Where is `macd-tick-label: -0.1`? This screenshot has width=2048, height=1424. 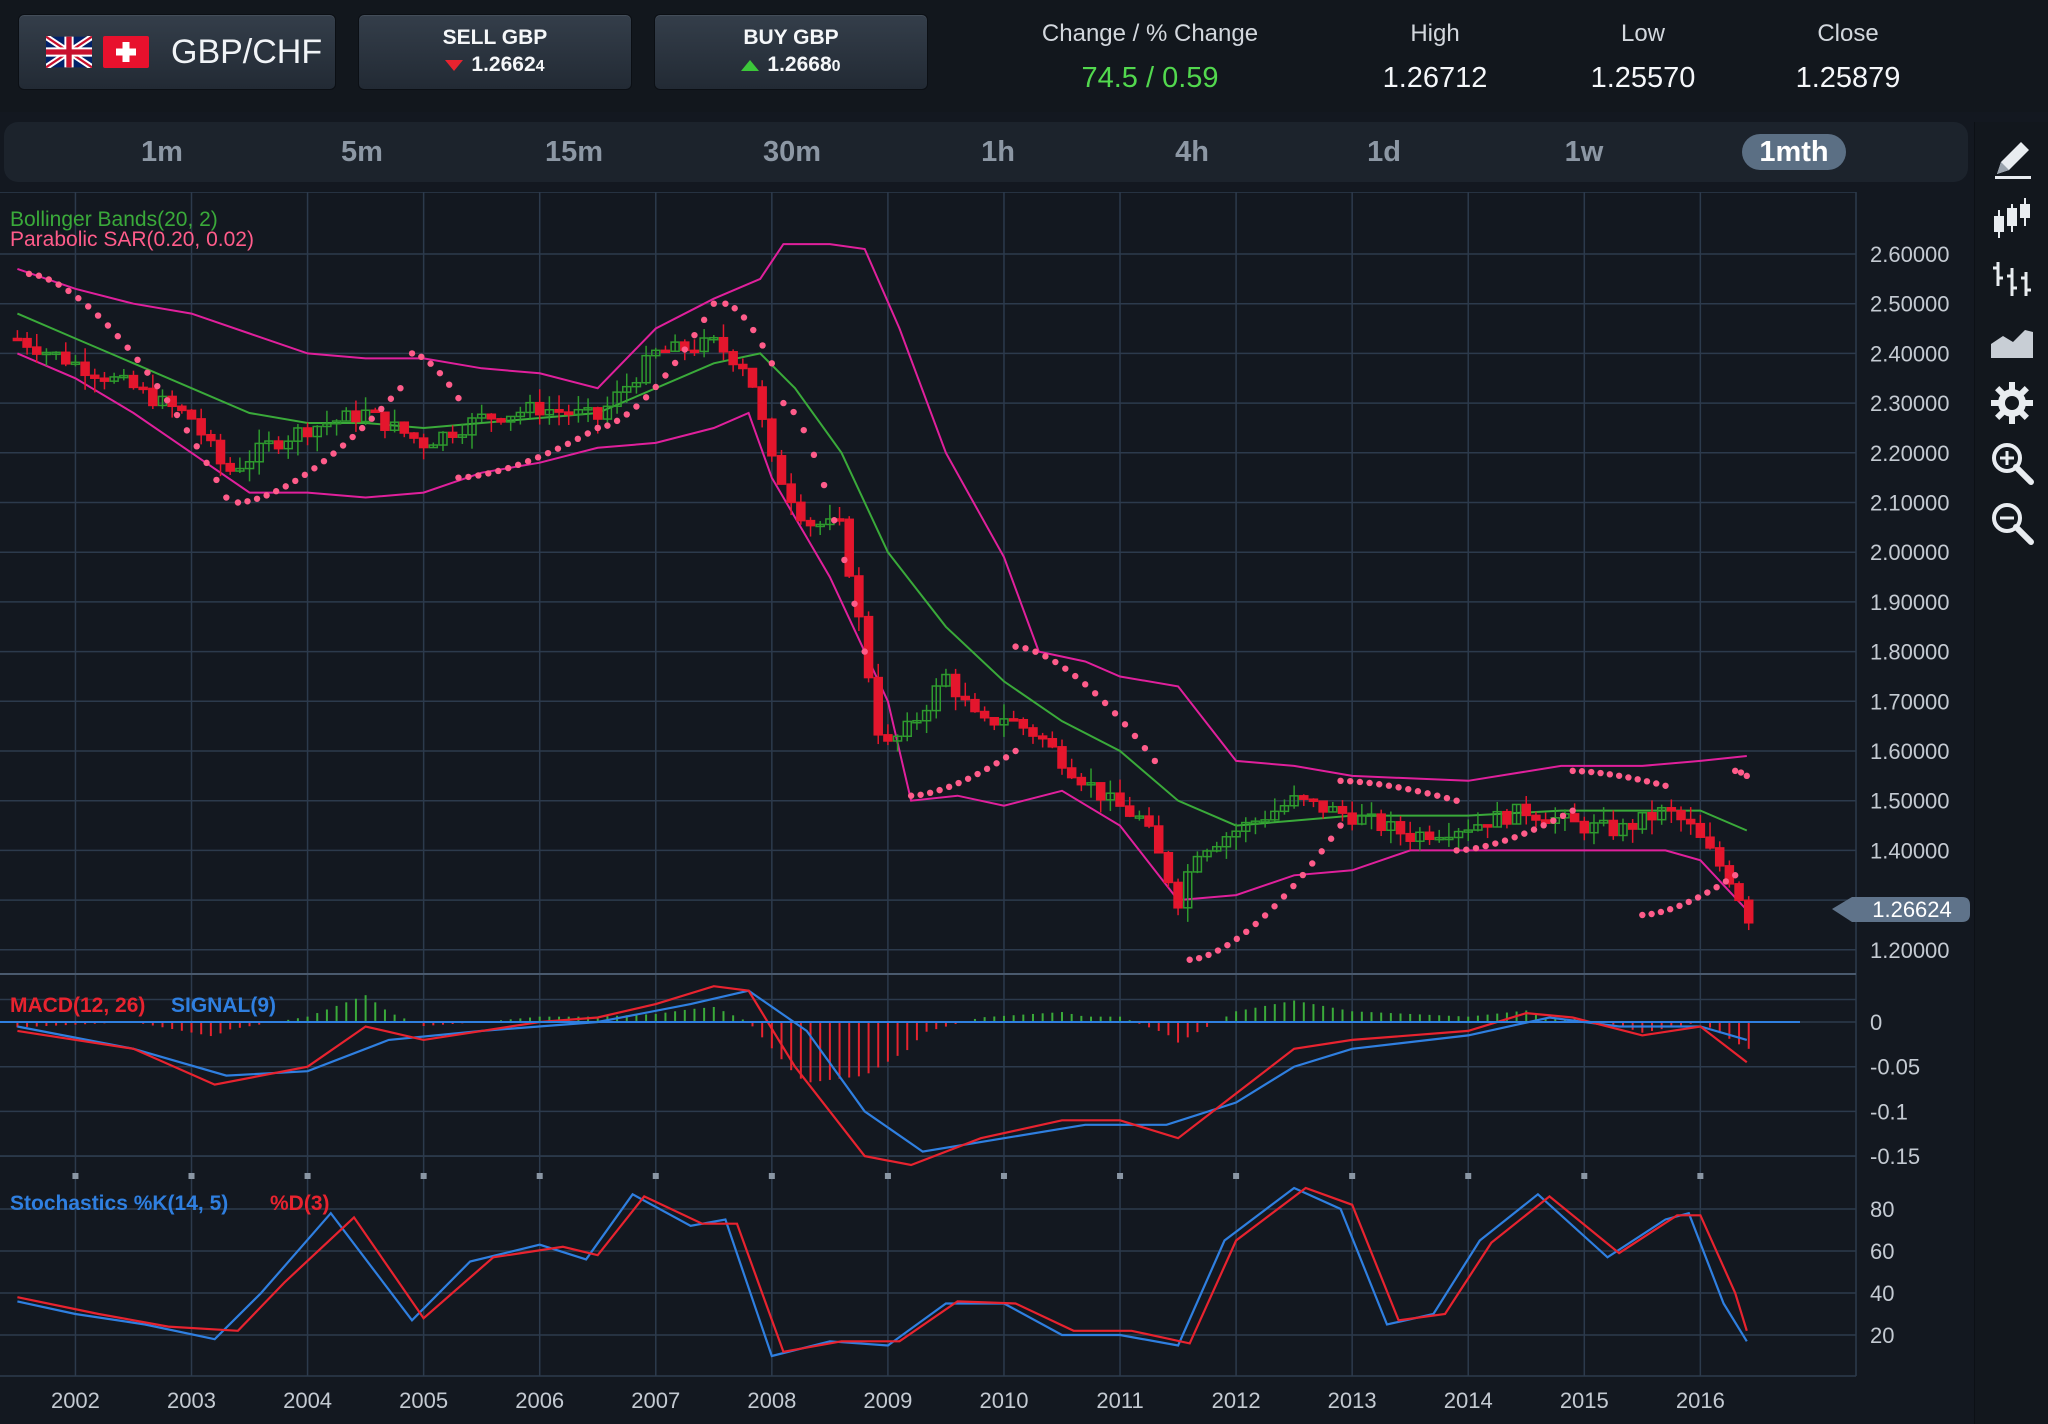
macd-tick-label: -0.1 is located at coordinates (1889, 1111).